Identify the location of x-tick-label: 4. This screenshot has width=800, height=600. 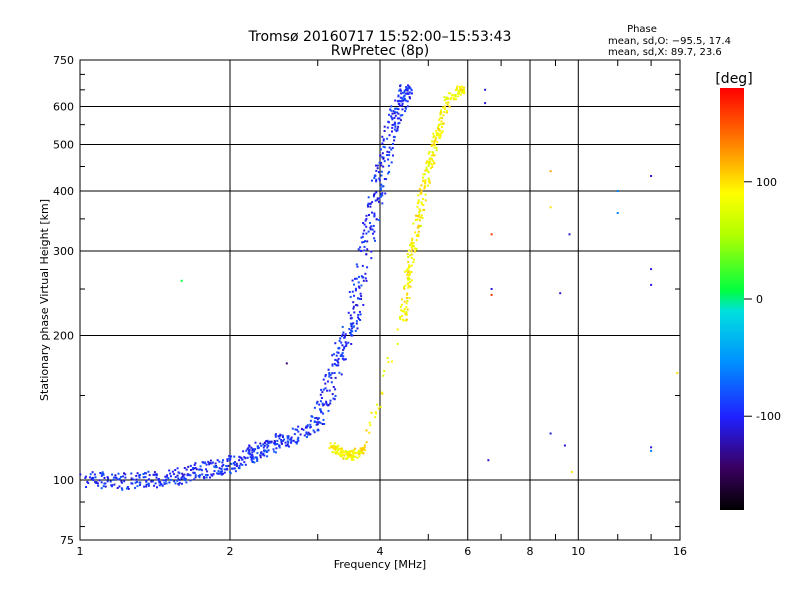
(380, 551).